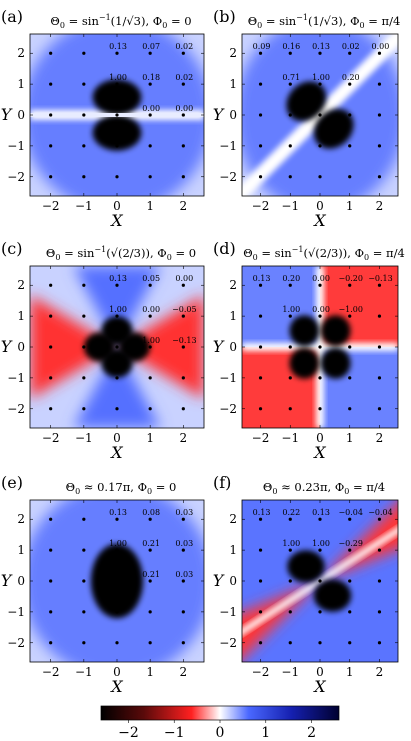 The height and width of the screenshot is (741, 411). Describe the element at coordinates (321, 512) in the screenshot. I see `value-label: 0.13` at that location.